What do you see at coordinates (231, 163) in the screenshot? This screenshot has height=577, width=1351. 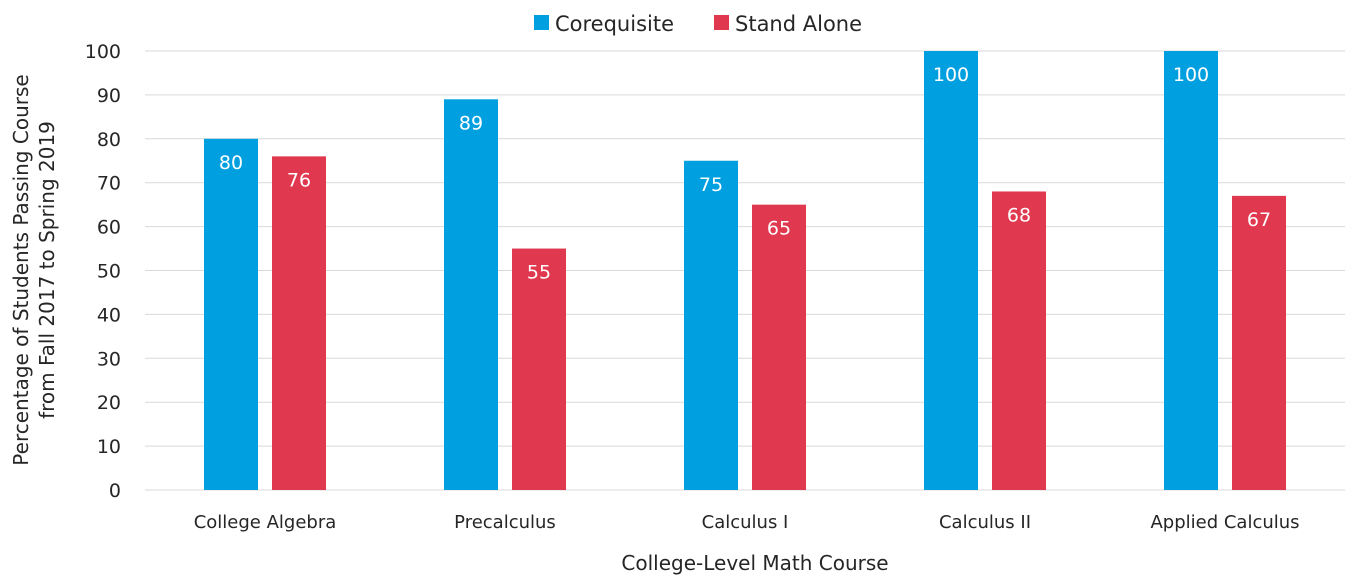 I see `data-label-corequisite-college-algebra: 80` at bounding box center [231, 163].